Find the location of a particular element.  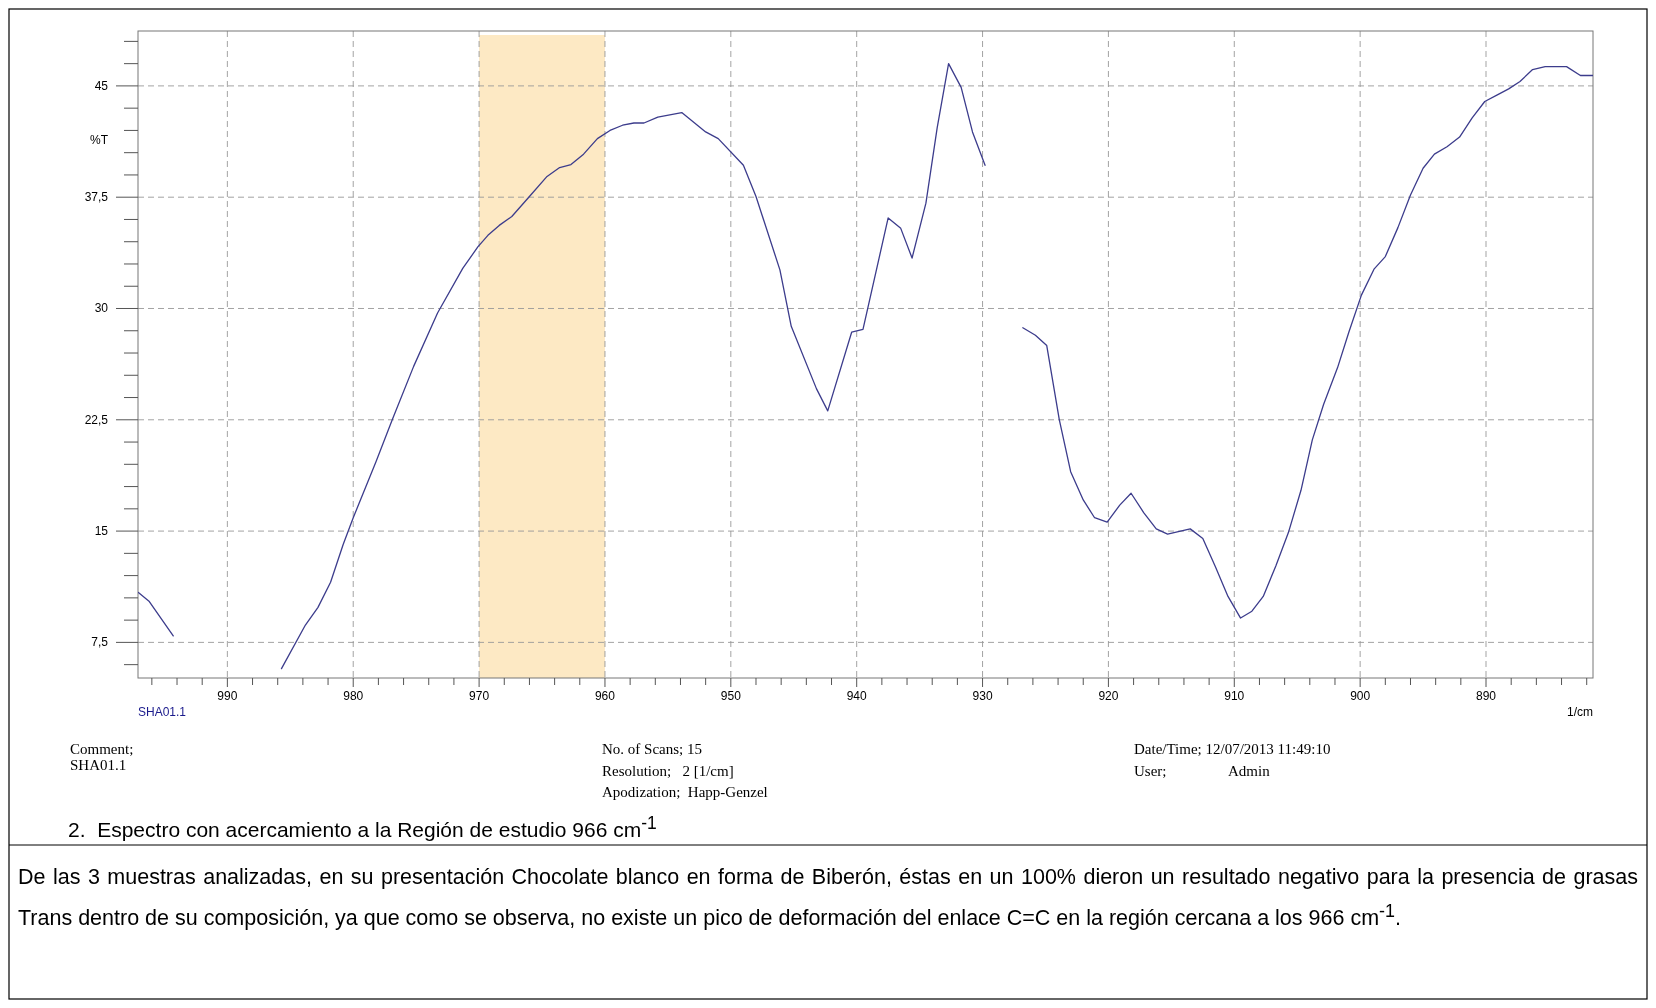

y-tick-label: 15 is located at coordinates (101, 531).